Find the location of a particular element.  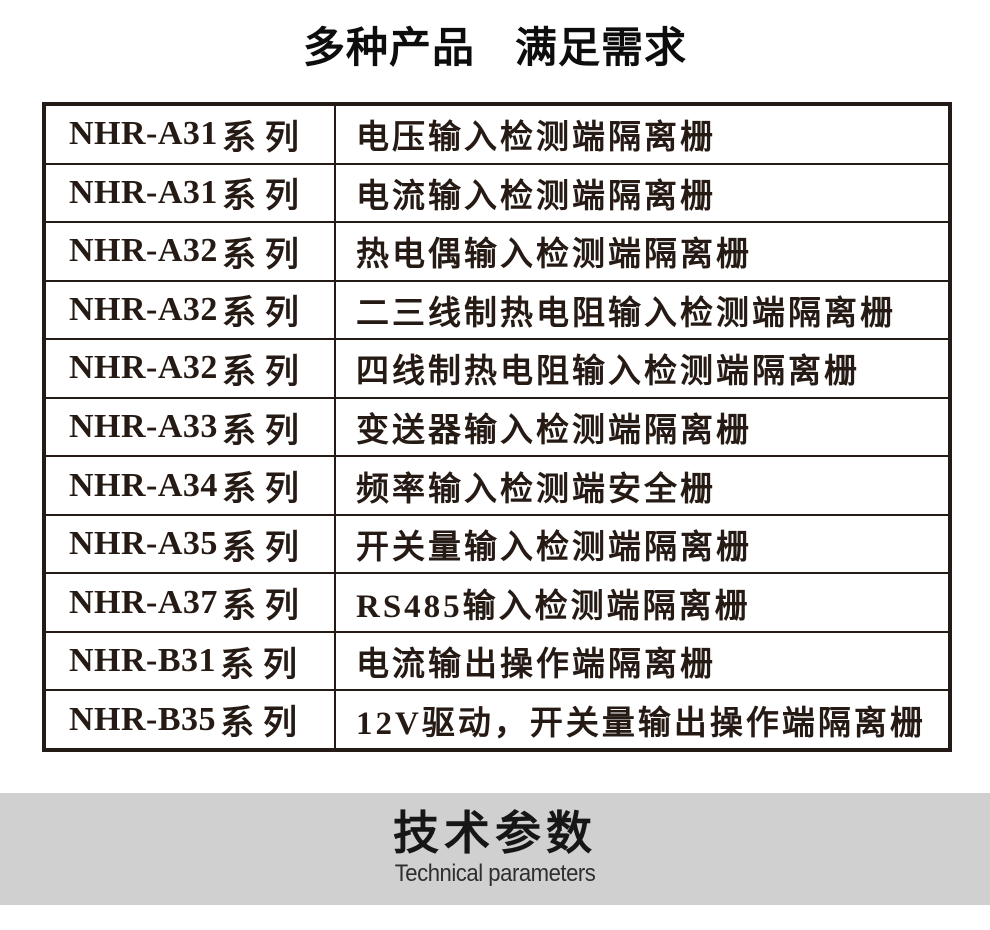

description-cell: 电流输入检测端隔离栅 is located at coordinates (536, 196).